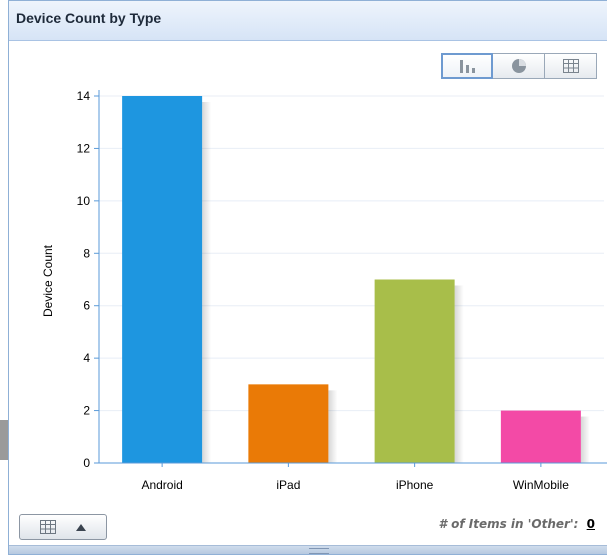 Image resolution: width=607 pixels, height=555 pixels. I want to click on y-tick-label: 6, so click(86, 306).